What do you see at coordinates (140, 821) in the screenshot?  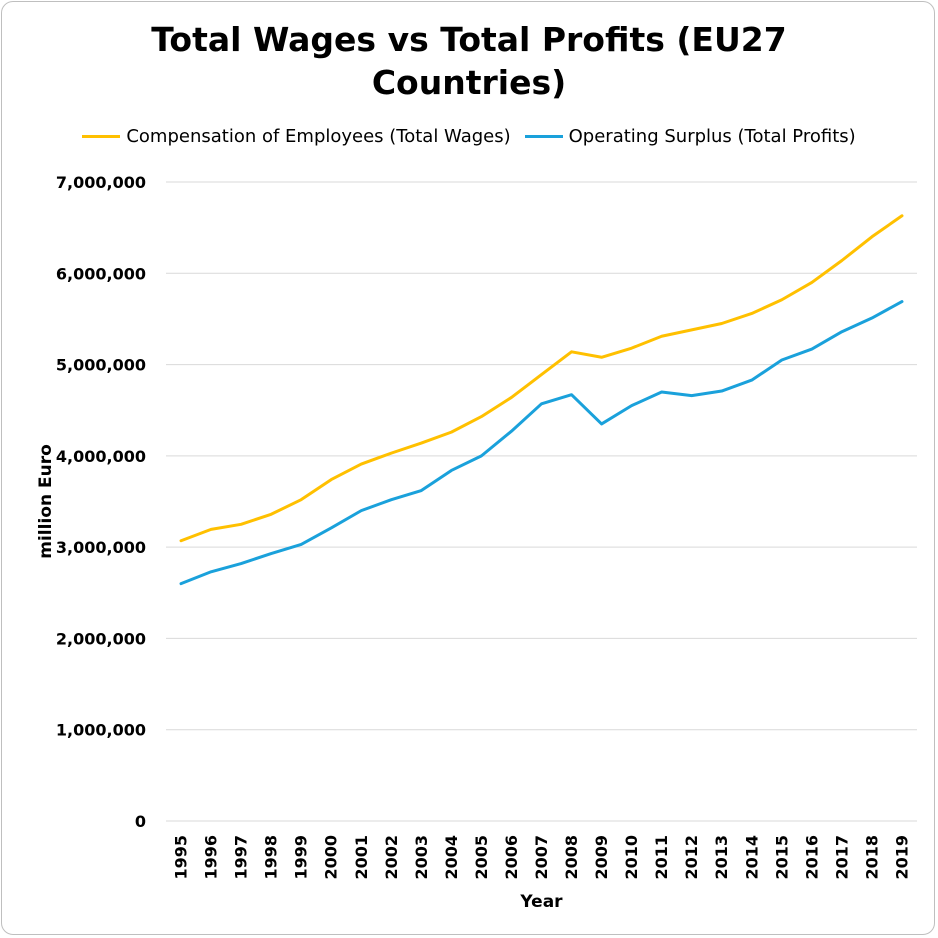 I see `y-tick-label: 0` at bounding box center [140, 821].